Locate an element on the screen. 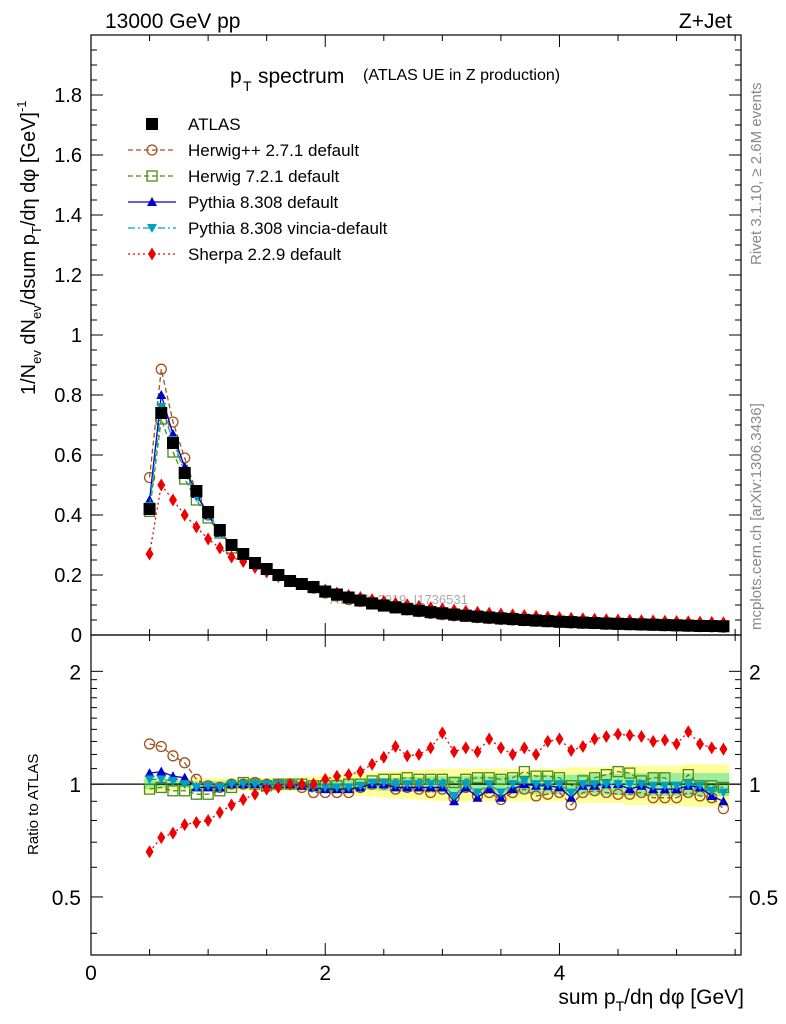  y-tick-label-ratio: 0.5 is located at coordinates (66, 898).